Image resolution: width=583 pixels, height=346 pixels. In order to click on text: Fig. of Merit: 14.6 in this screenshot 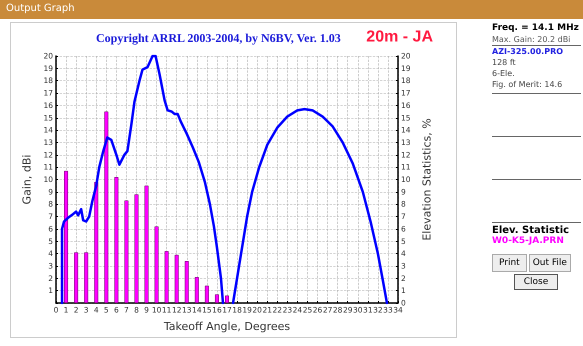, I will do `click(528, 84)`.